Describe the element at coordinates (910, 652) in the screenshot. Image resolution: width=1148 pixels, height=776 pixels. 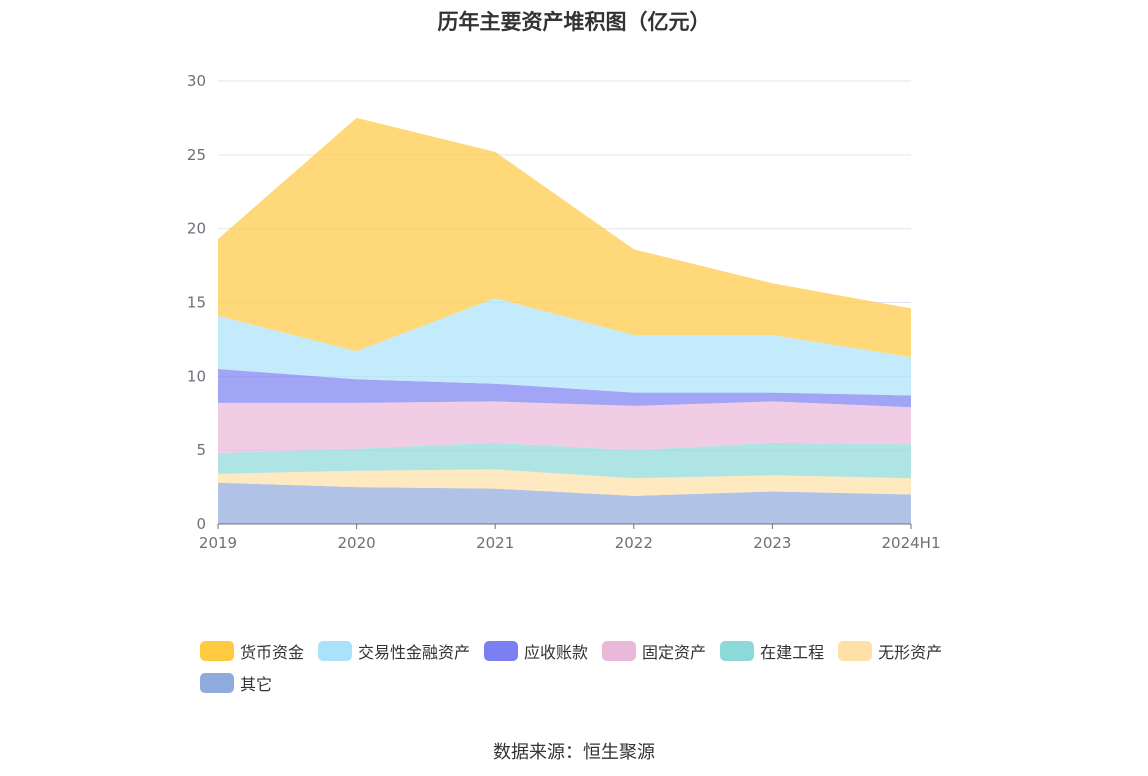
I see `legend-label: 无形资产` at that location.